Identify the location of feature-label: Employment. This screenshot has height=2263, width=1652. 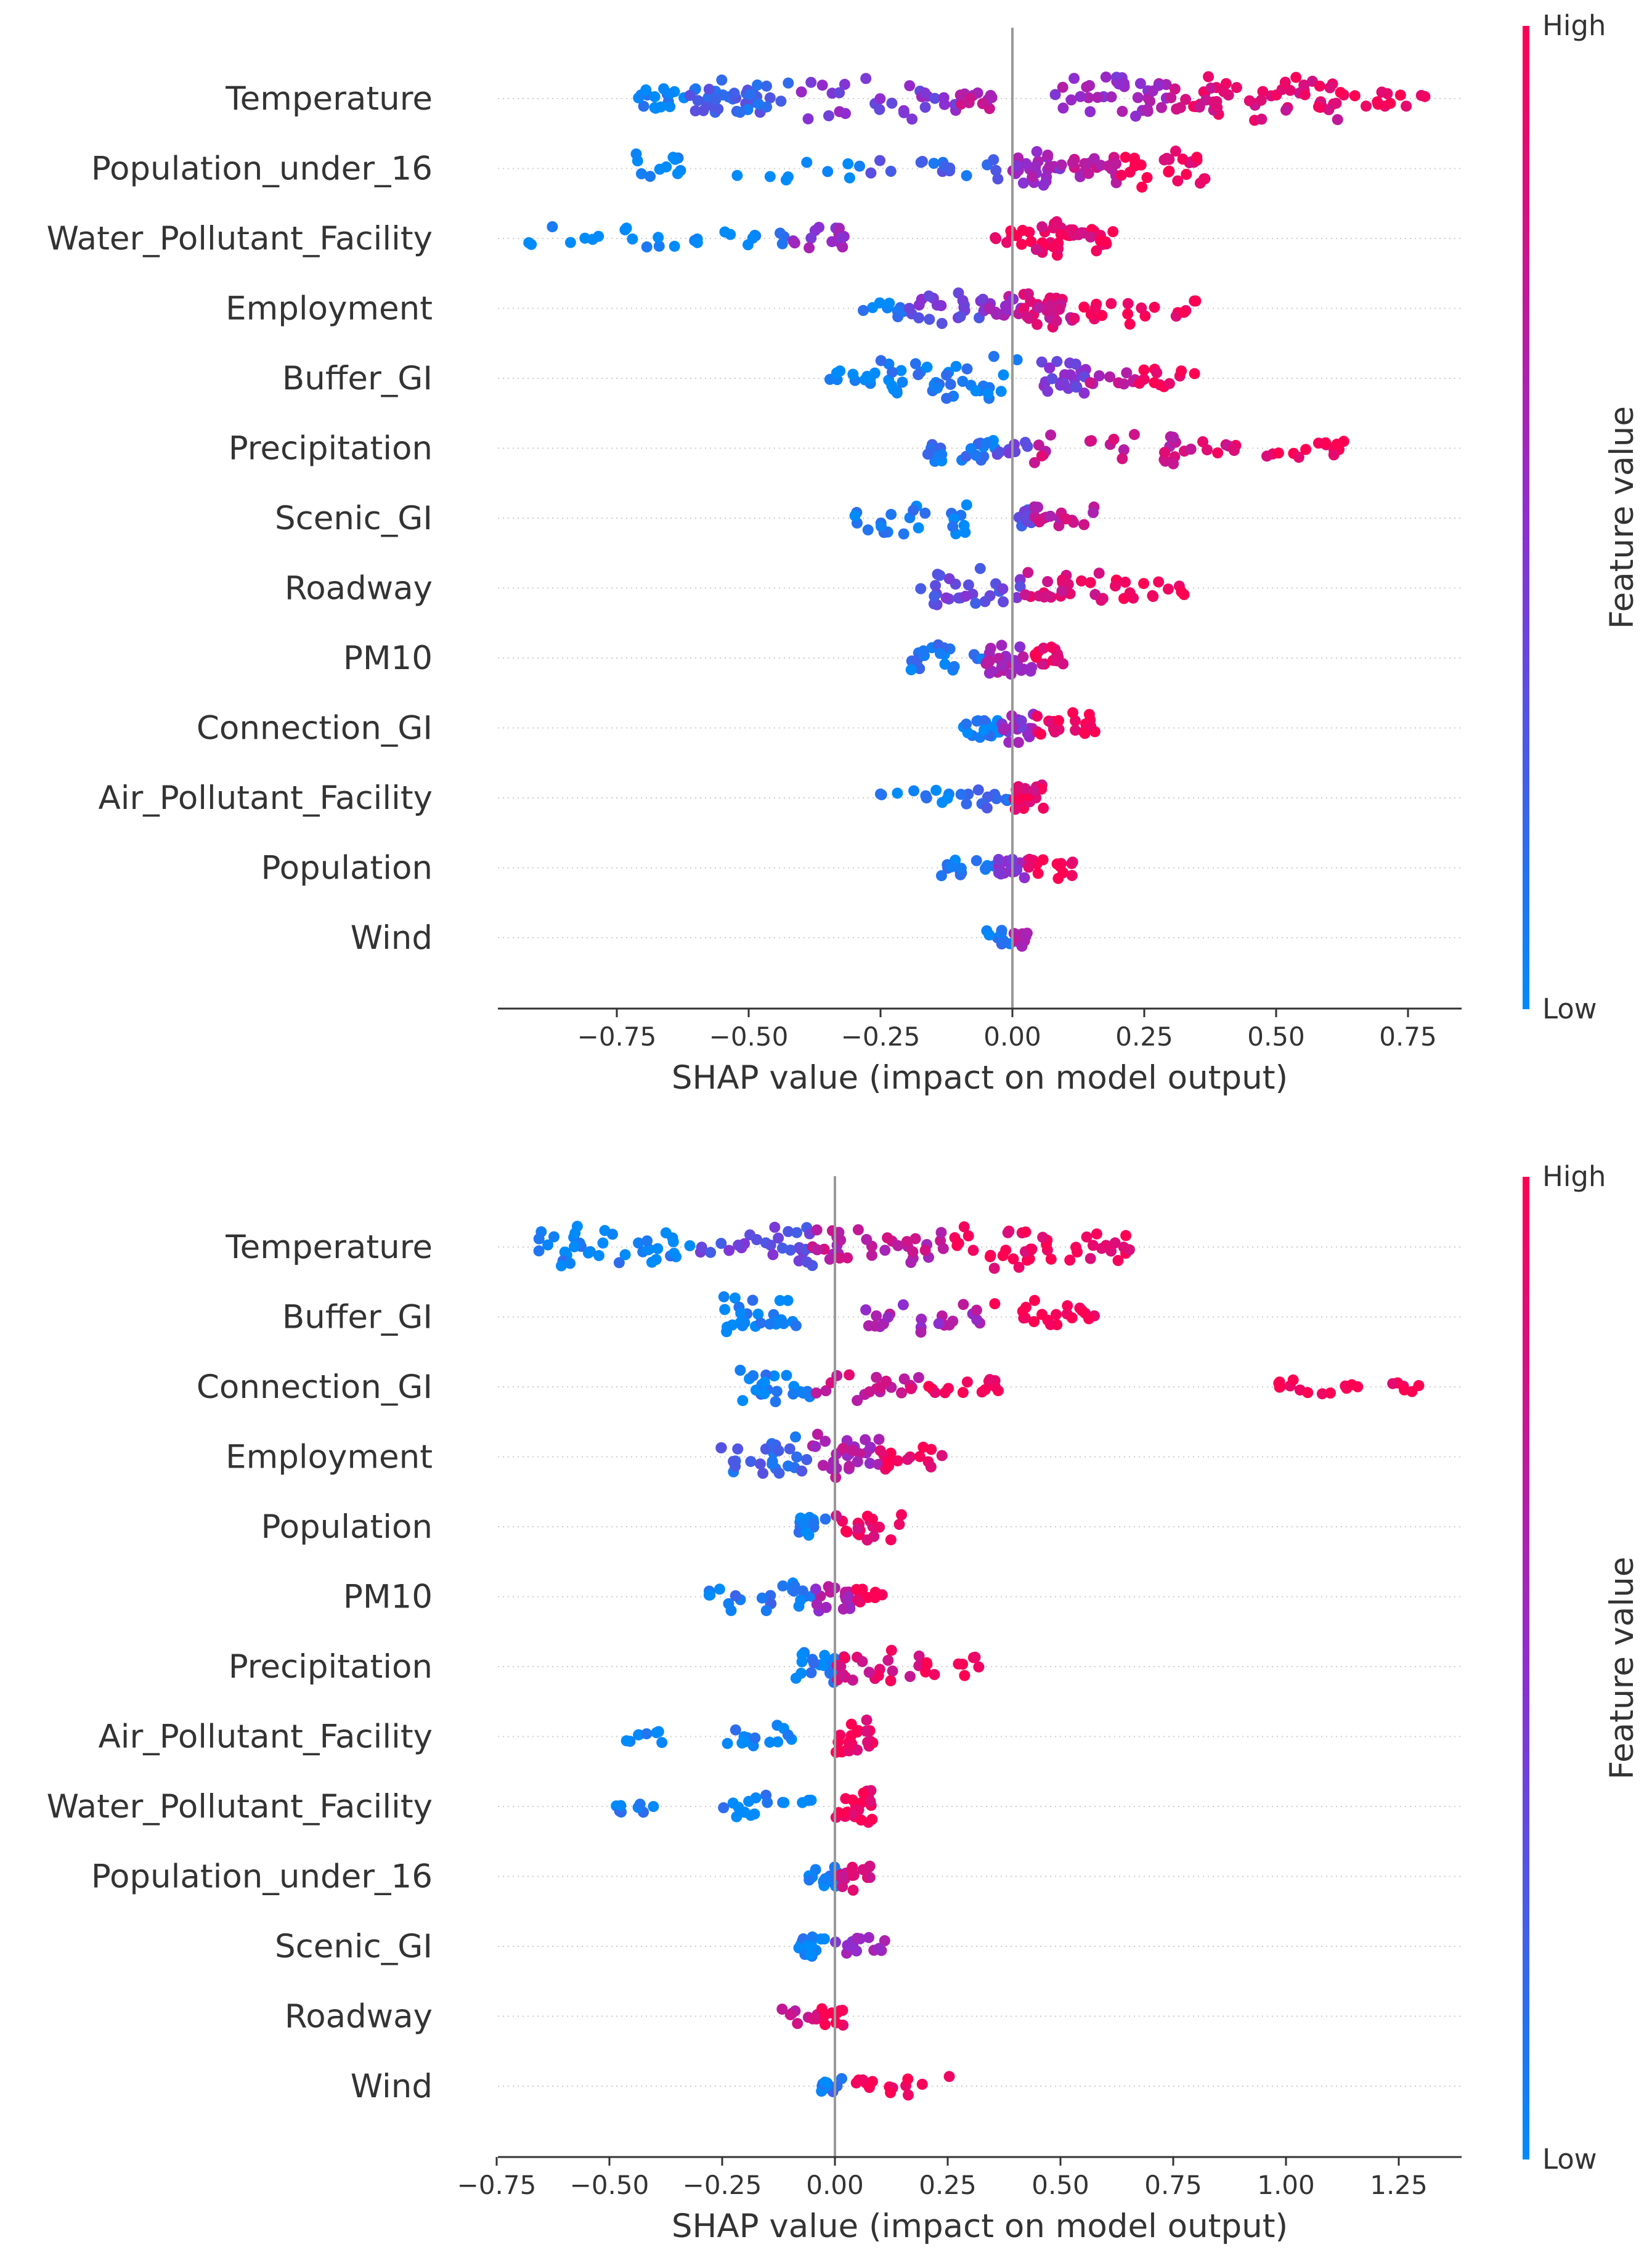
(329, 309).